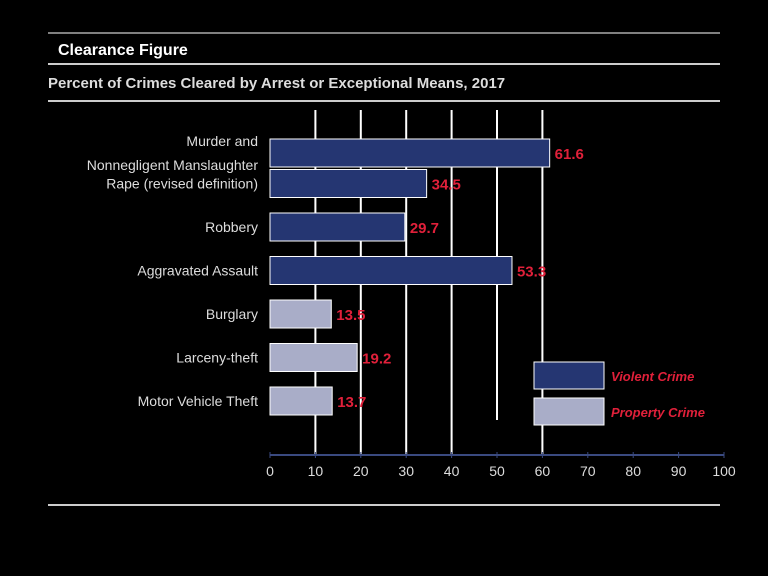 This screenshot has width=768, height=576. I want to click on x-tick-label: 0, so click(270, 471).